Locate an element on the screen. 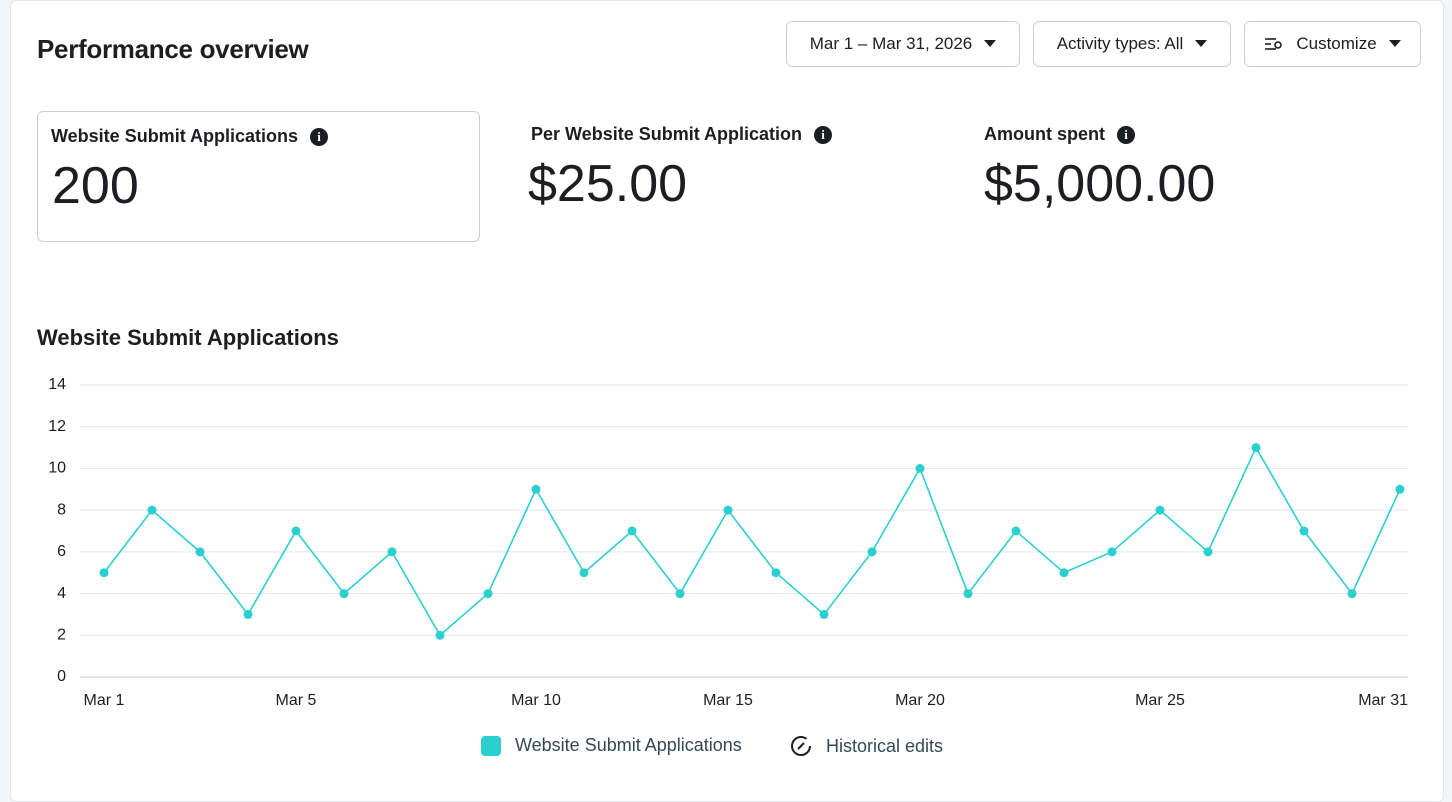 The height and width of the screenshot is (802, 1452). x-tick-label: Mar 5 is located at coordinates (296, 700).